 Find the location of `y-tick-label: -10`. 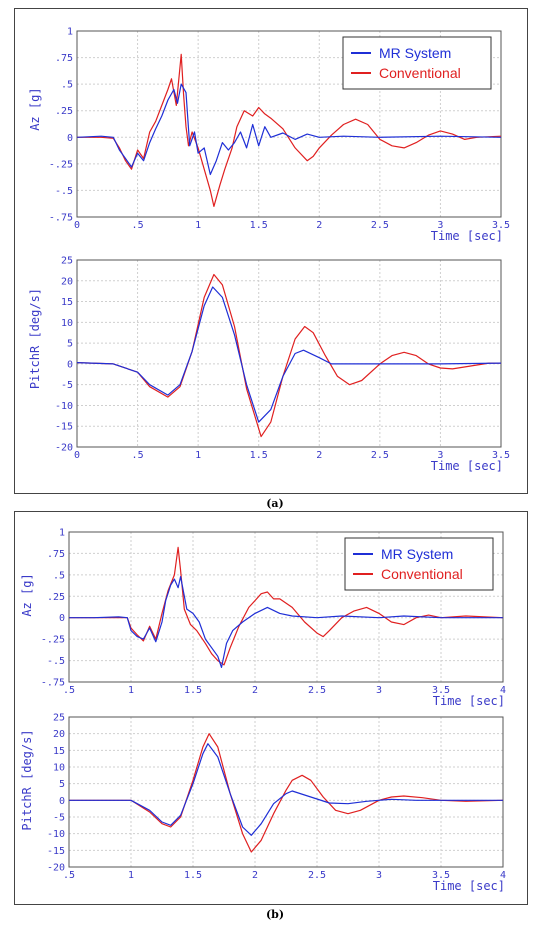

y-tick-label: -10 is located at coordinates (56, 834).